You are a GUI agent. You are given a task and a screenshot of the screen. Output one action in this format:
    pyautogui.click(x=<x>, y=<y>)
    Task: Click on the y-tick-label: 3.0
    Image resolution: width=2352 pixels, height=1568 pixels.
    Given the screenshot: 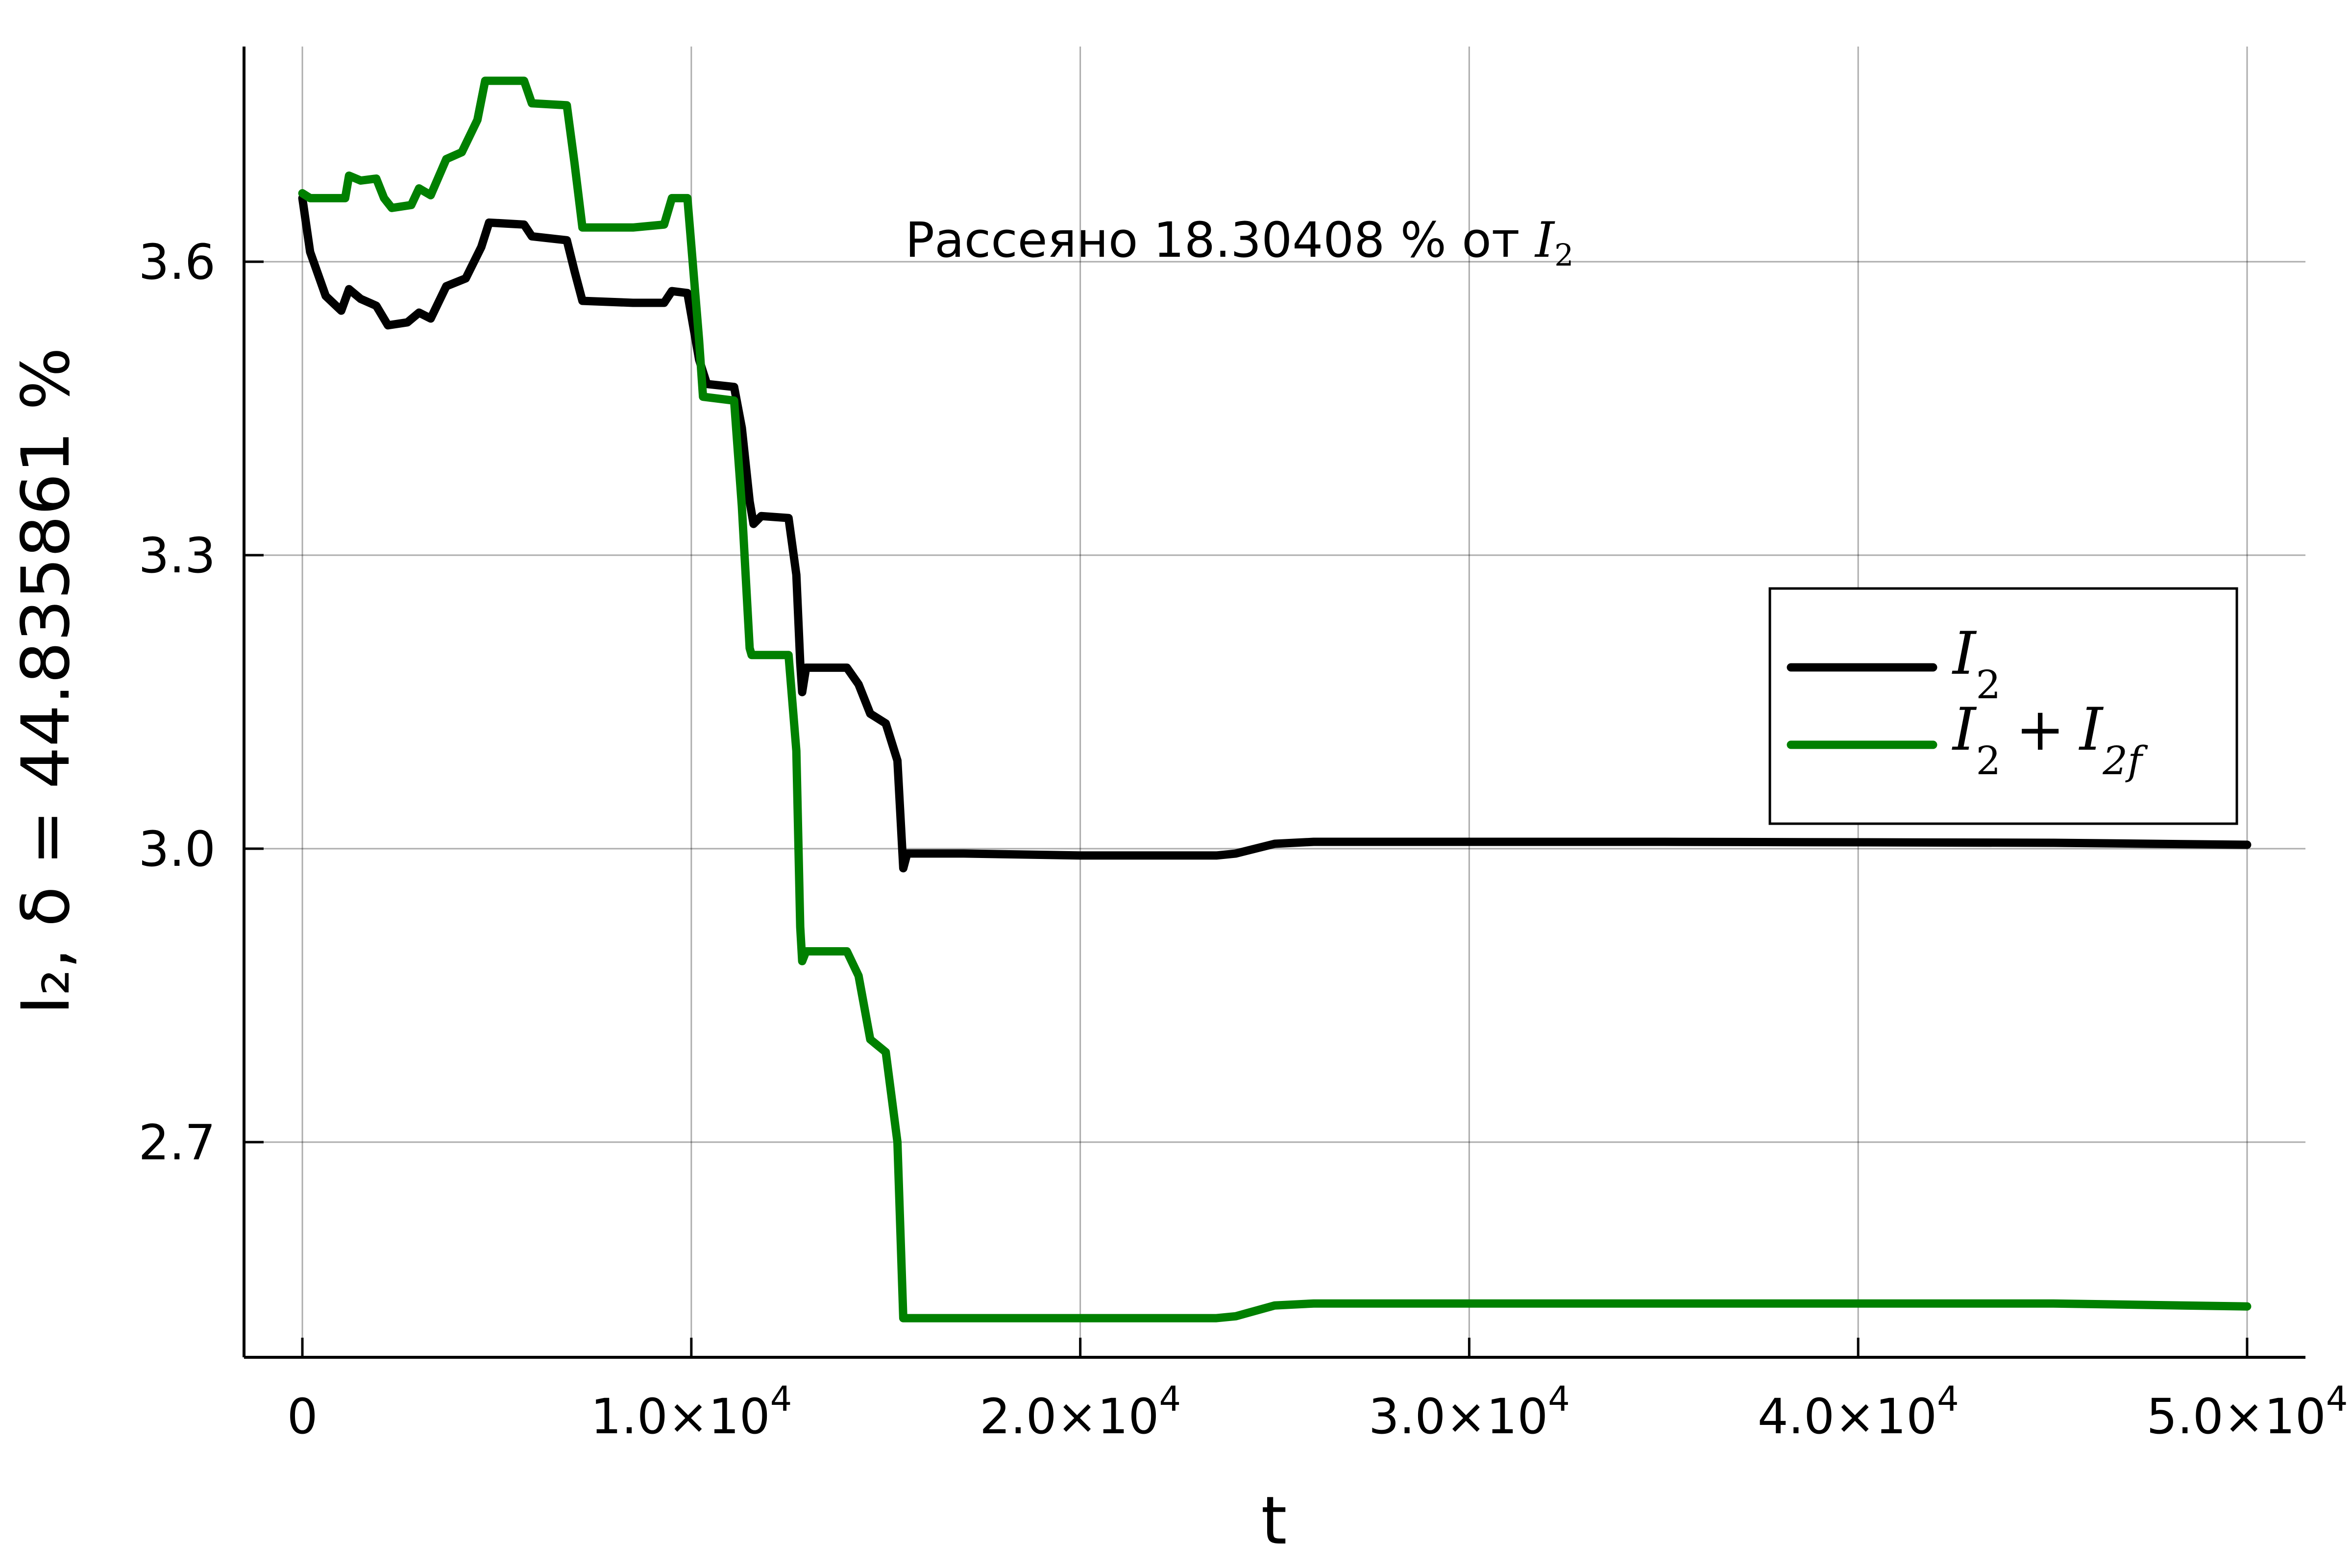 What is the action you would take?
    pyautogui.click(x=177, y=849)
    